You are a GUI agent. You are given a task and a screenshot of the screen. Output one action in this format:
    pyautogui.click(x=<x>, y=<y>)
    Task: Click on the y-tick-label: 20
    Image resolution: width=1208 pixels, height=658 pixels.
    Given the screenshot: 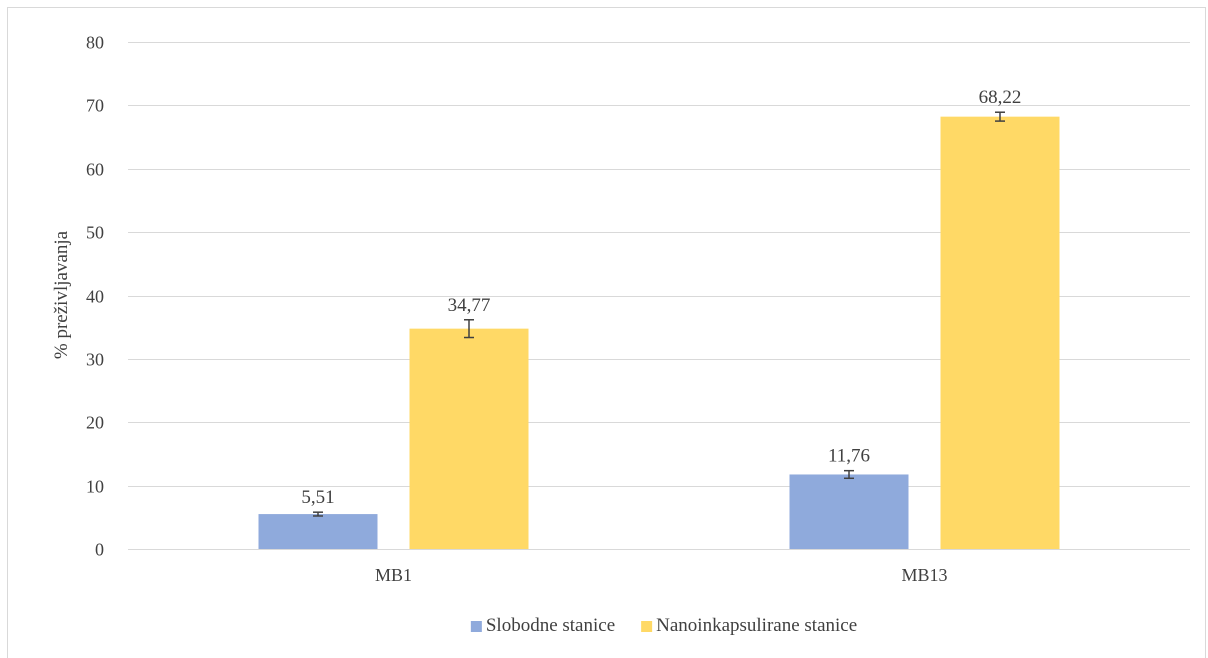 What is the action you would take?
    pyautogui.click(x=95, y=423)
    